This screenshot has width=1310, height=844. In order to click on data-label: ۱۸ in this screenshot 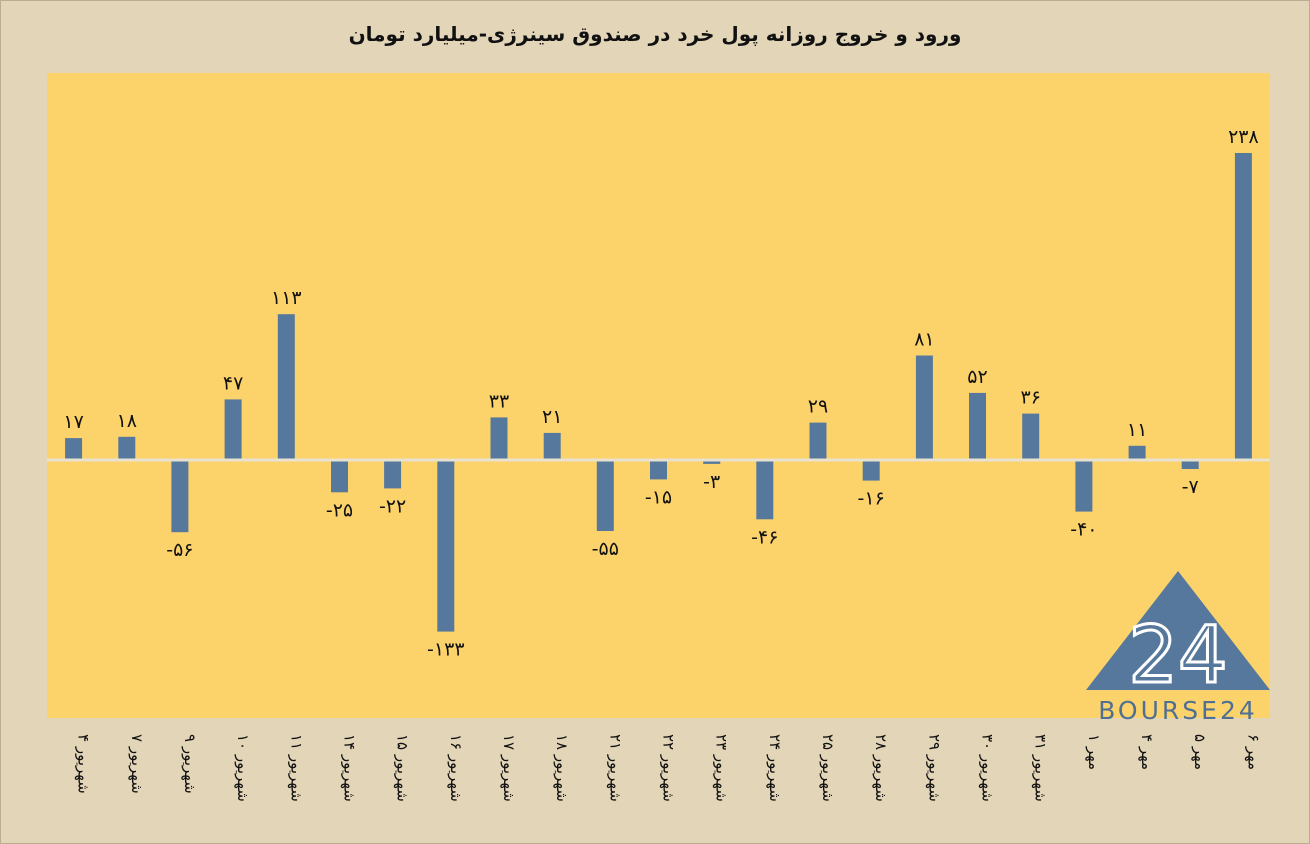, I will do `click(127, 421)`.